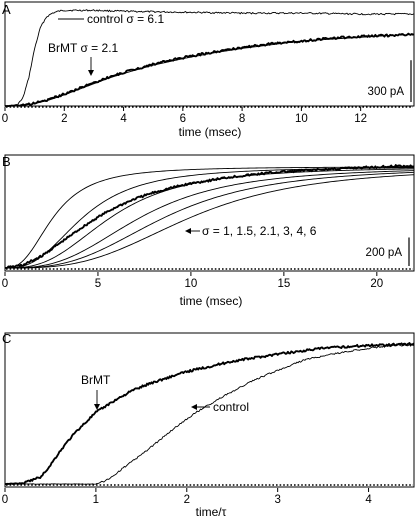 The width and height of the screenshot is (416, 521). What do you see at coordinates (386, 92) in the screenshot?
I see `panel-a-scalebar-label: 300 pA` at bounding box center [386, 92].